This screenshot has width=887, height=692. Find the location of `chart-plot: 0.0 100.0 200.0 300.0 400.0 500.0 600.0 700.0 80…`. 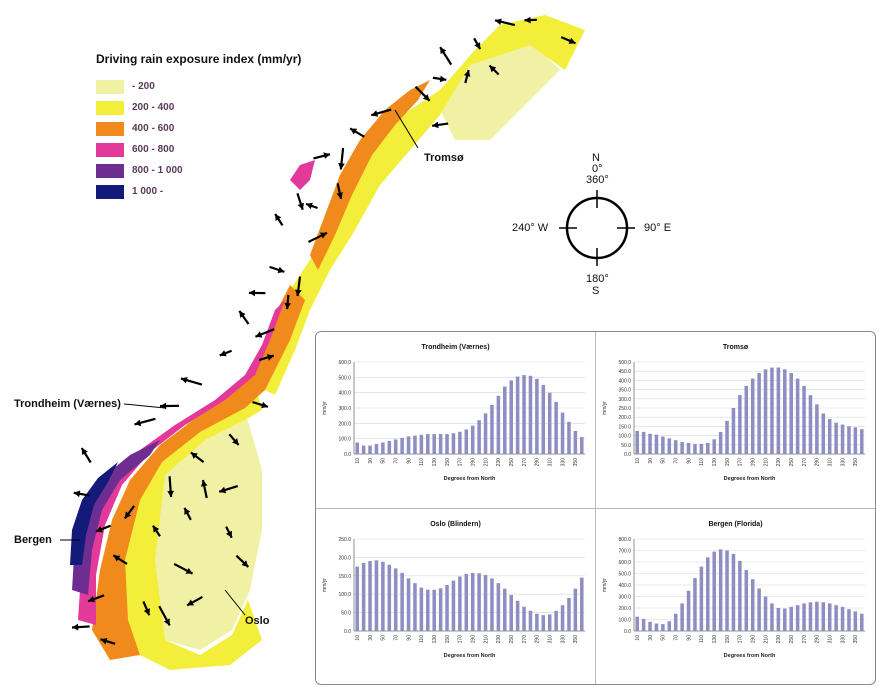

chart-plot: 0.0 100.0 200.0 300.0 400.0 500.0 600.0 700.0 80… is located at coordinates (733, 598).